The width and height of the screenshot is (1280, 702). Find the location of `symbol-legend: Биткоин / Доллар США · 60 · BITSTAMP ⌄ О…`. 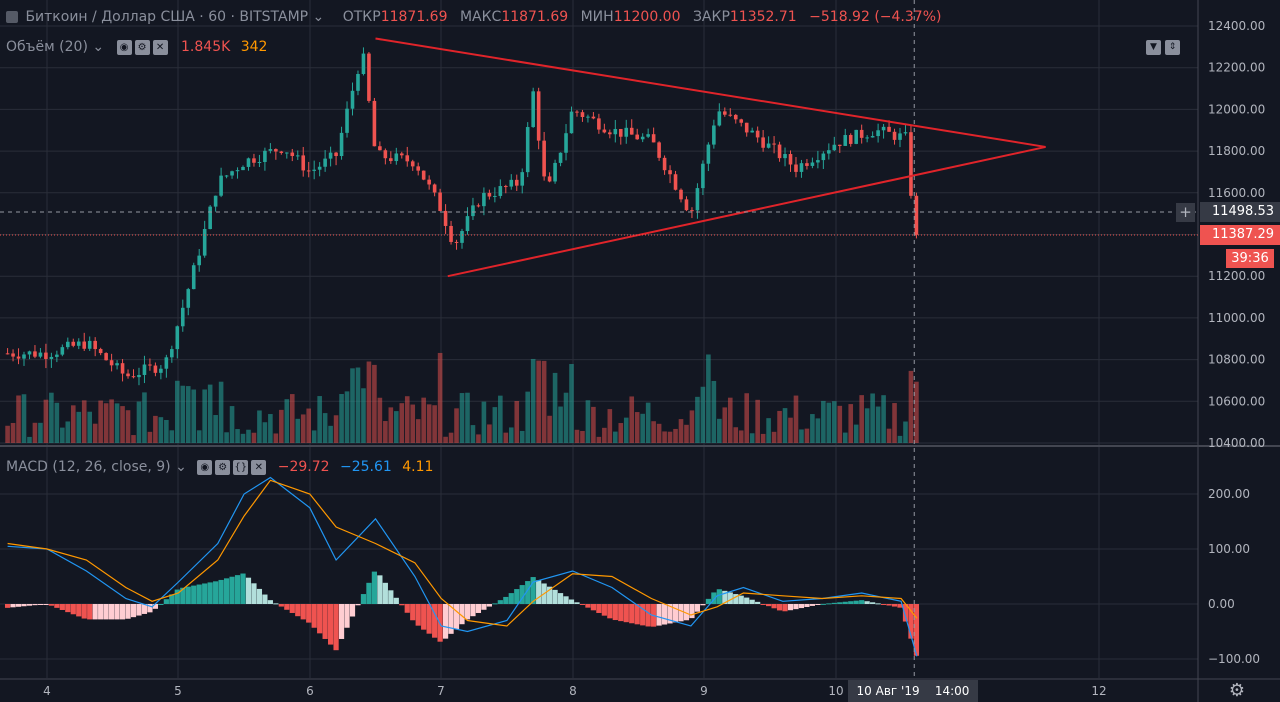

symbol-legend: Биткоин / Доллар США · 60 · BITSTAMP ⌄ О… is located at coordinates (473, 17).